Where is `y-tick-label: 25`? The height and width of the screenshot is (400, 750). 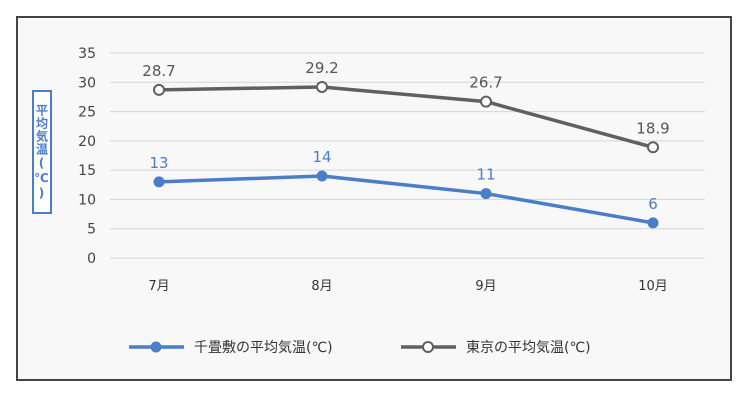 y-tick-label: 25 is located at coordinates (87, 113).